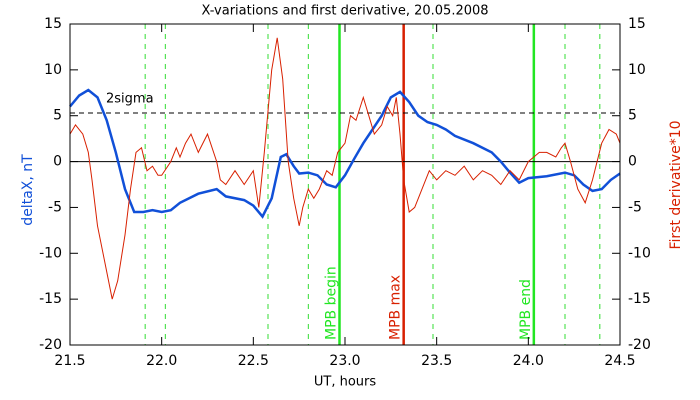  I want to click on threshold-label: 2sigma, so click(130, 98).